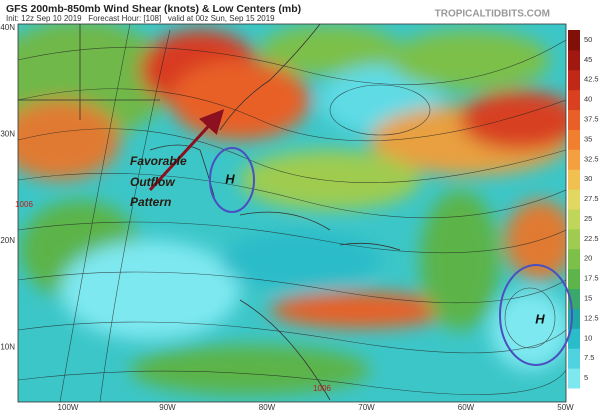 The image size is (600, 414). Describe the element at coordinates (588, 218) in the screenshot. I see `colorbar-label: 25` at that location.